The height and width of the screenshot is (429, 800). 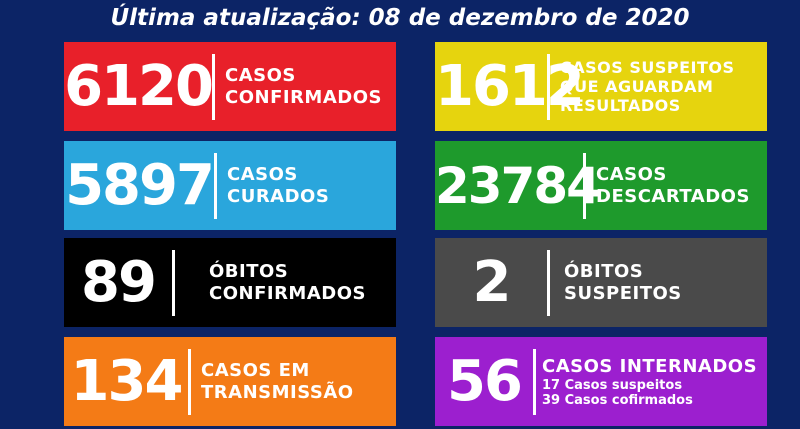 I want to click on label-line: CURADOS, so click(x=278, y=196).